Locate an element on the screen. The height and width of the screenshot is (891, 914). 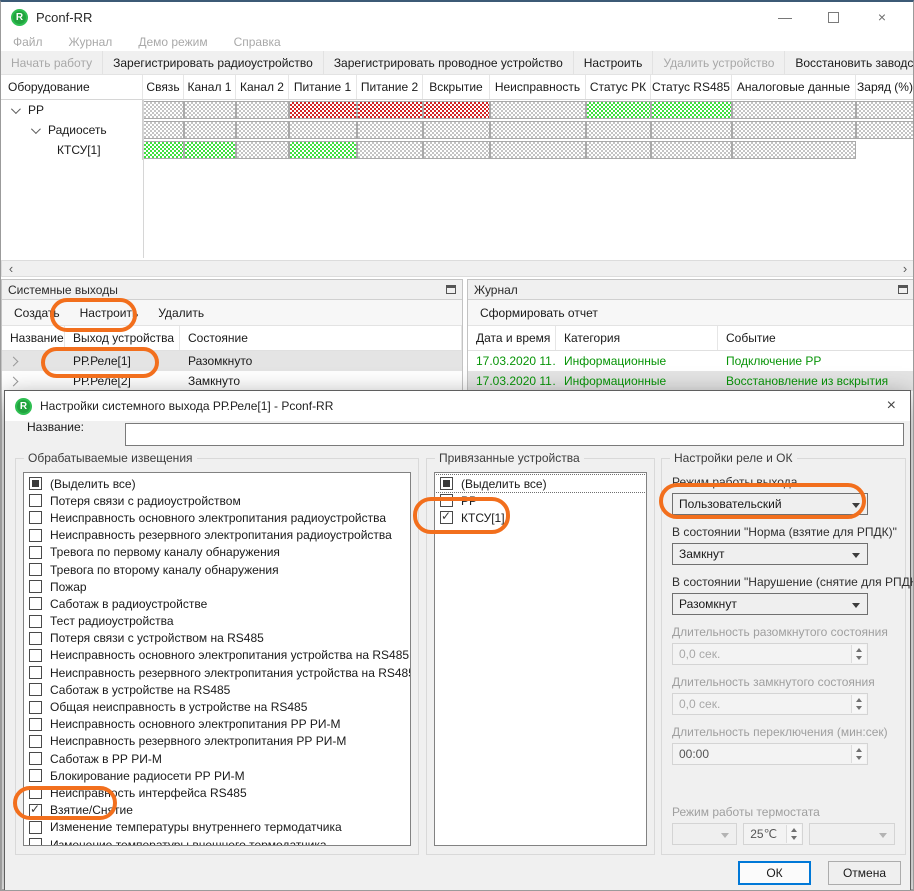
checkbox-item: Саботаж в устройстве на RS485 is located at coordinates (217, 689).